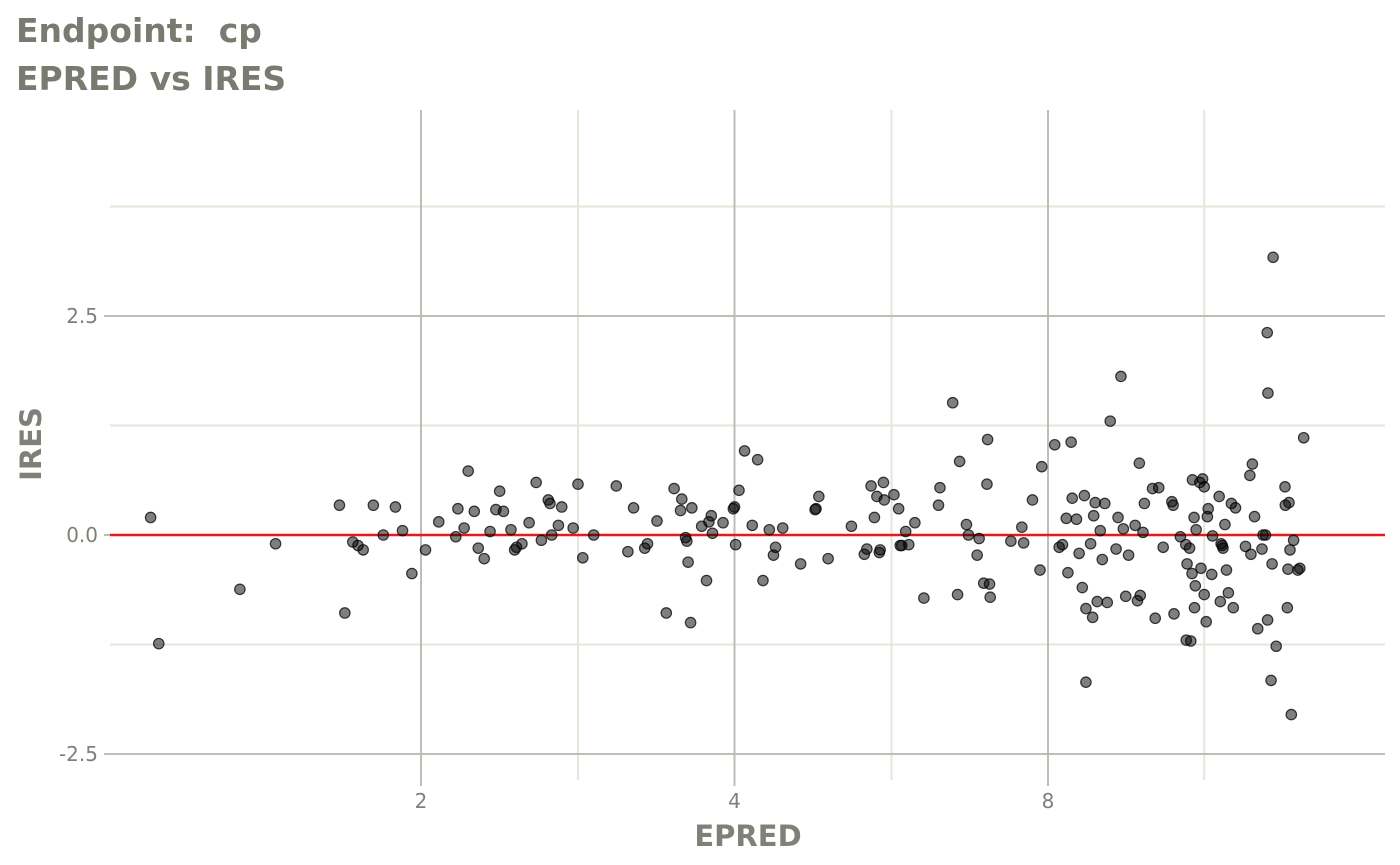 This screenshot has width=1400, height=865. Describe the element at coordinates (151, 78) in the screenshot. I see `chart-subtitle: EPRED vs IRES` at that location.